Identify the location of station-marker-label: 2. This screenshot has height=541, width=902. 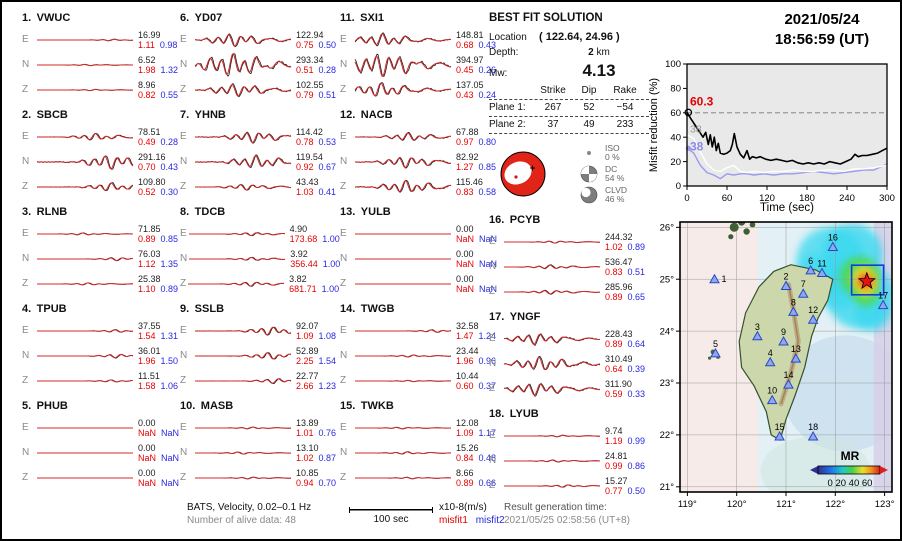
(785, 276).